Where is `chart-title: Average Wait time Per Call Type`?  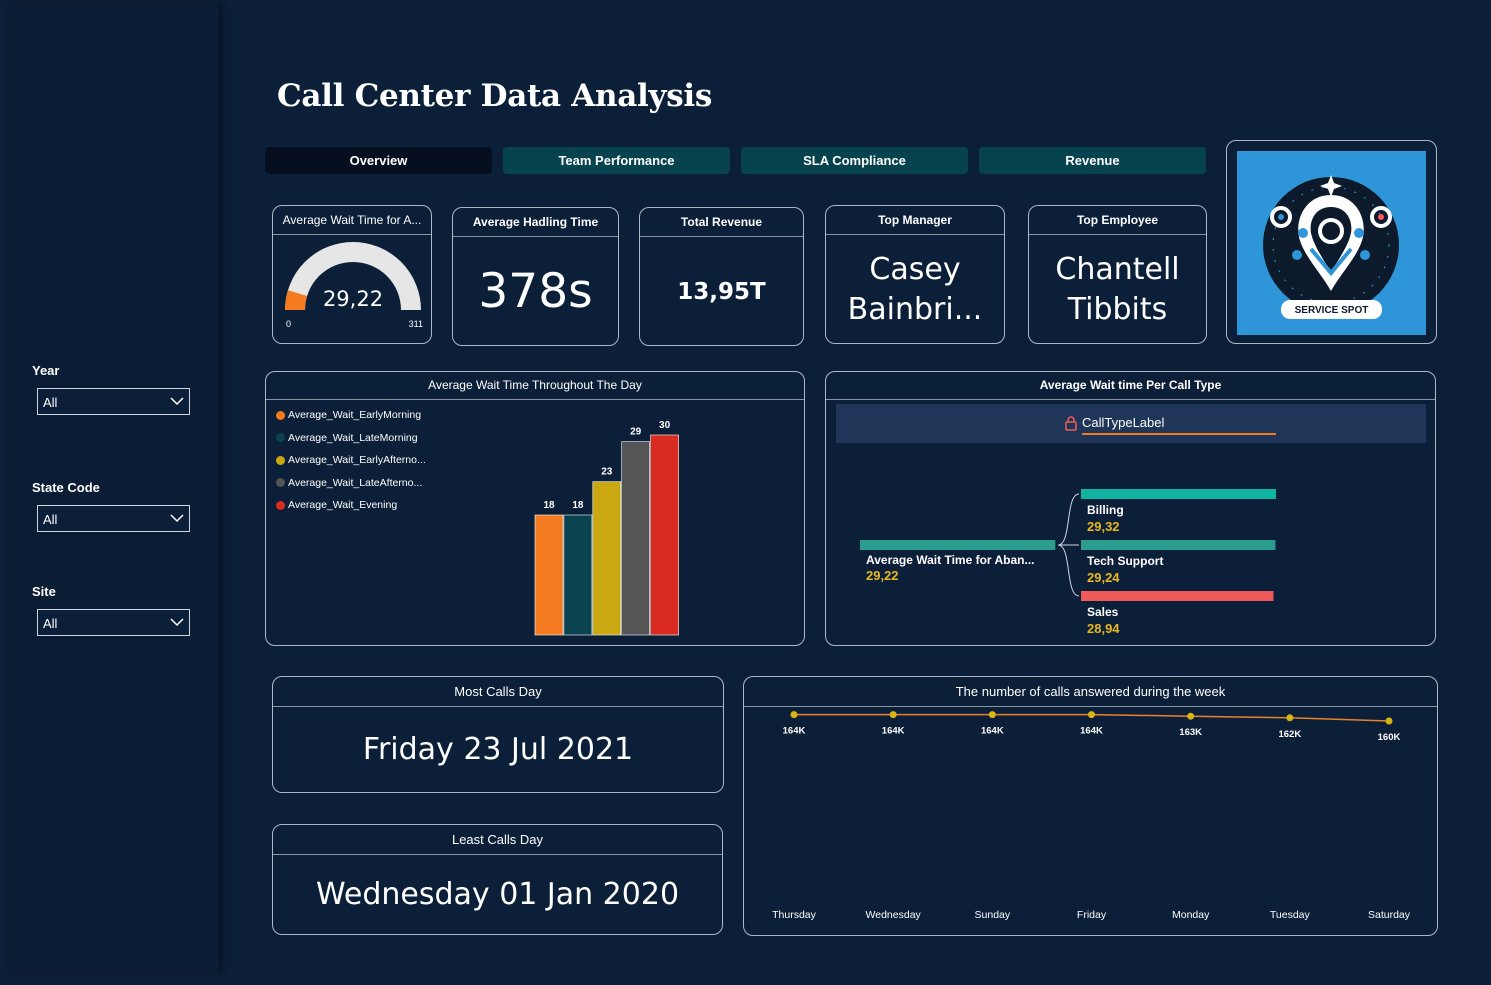 chart-title: Average Wait time Per Call Type is located at coordinates (1130, 386).